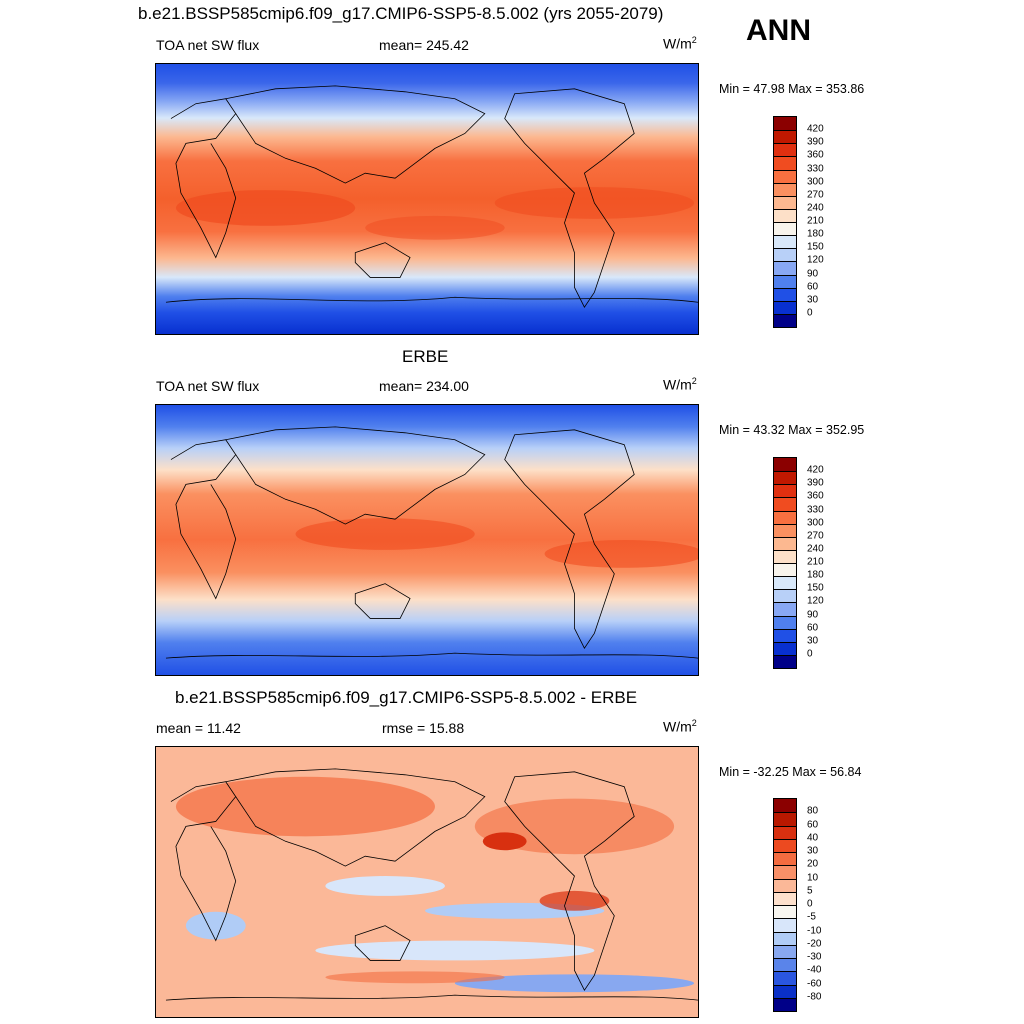 Image resolution: width=1024 pixels, height=1024 pixels. Describe the element at coordinates (814, 957) in the screenshot. I see `panel3-colorbar-tick-label: -30` at that location.